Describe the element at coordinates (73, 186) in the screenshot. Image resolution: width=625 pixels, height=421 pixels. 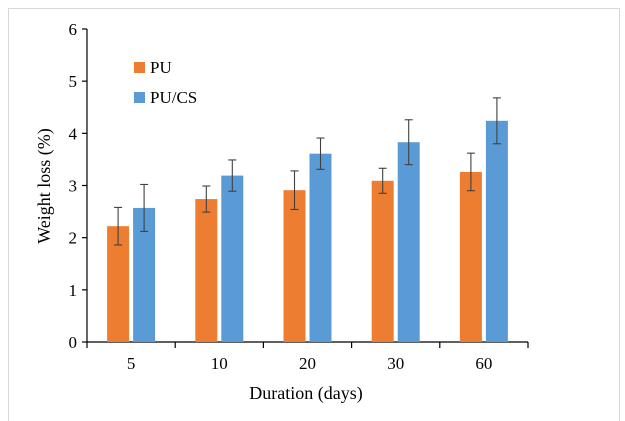
I see `y-tick-label: 3` at that location.